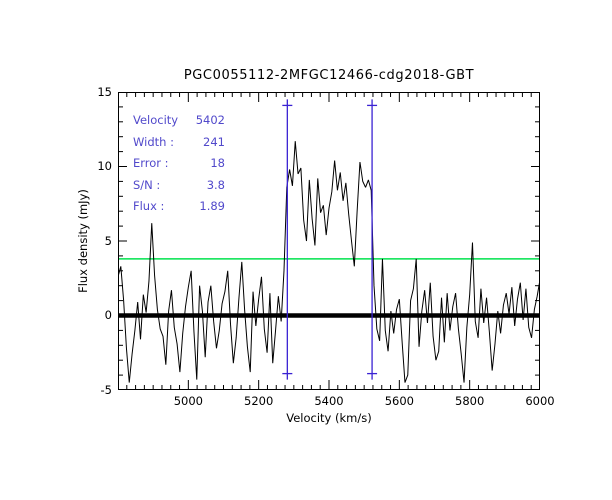 This screenshot has height=500, width=612. What do you see at coordinates (217, 163) in the screenshot?
I see `fit-parameter-value: 18` at bounding box center [217, 163].